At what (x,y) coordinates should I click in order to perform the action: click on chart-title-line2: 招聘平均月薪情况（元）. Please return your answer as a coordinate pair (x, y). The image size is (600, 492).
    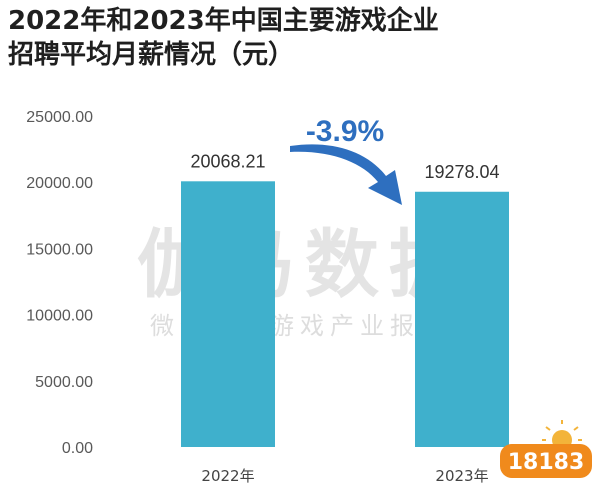
    Looking at the image, I should click on (151, 55).